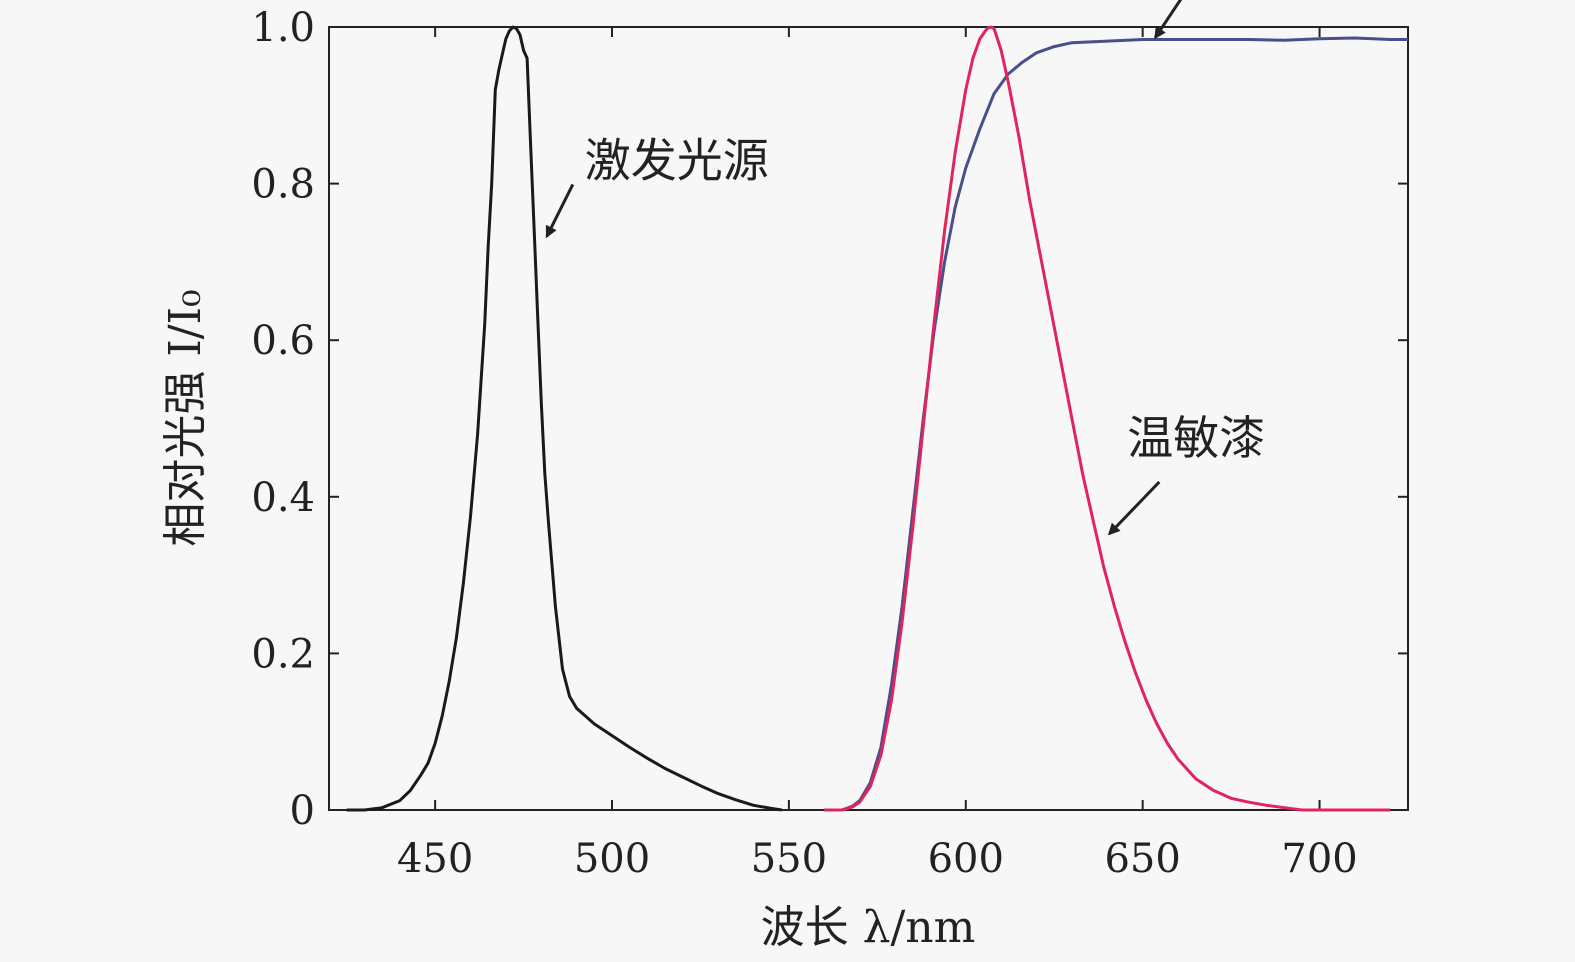  What do you see at coordinates (283, 654) in the screenshot?
I see `y-tick-label: 0.2` at bounding box center [283, 654].